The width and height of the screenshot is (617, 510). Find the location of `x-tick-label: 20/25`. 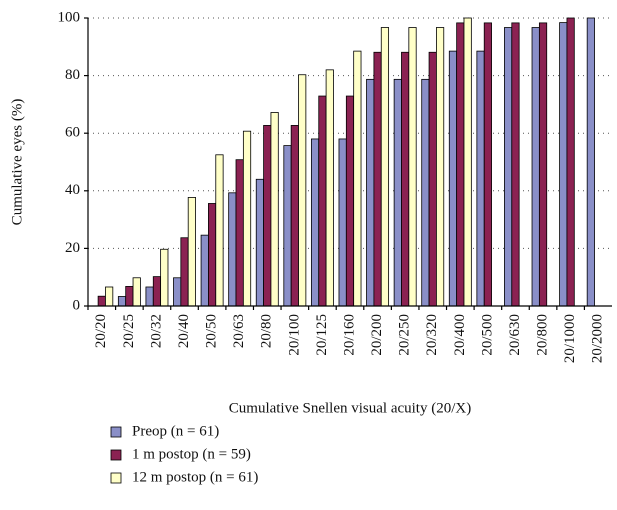

x-tick-label: 20/25 is located at coordinates (129, 331).